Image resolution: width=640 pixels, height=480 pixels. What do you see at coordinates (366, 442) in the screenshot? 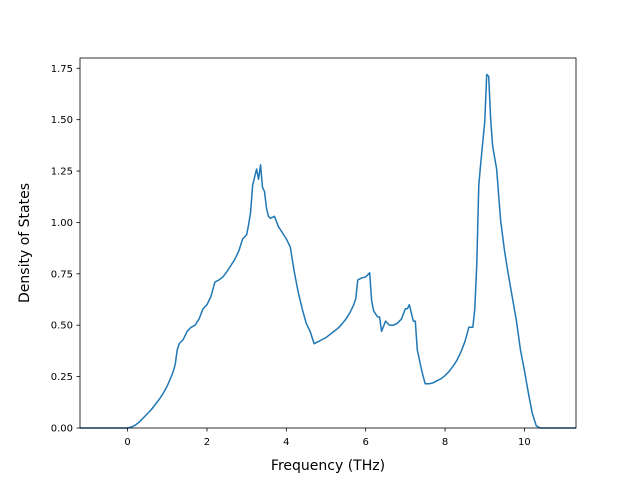
I see `x-tick-label: 6` at bounding box center [366, 442].